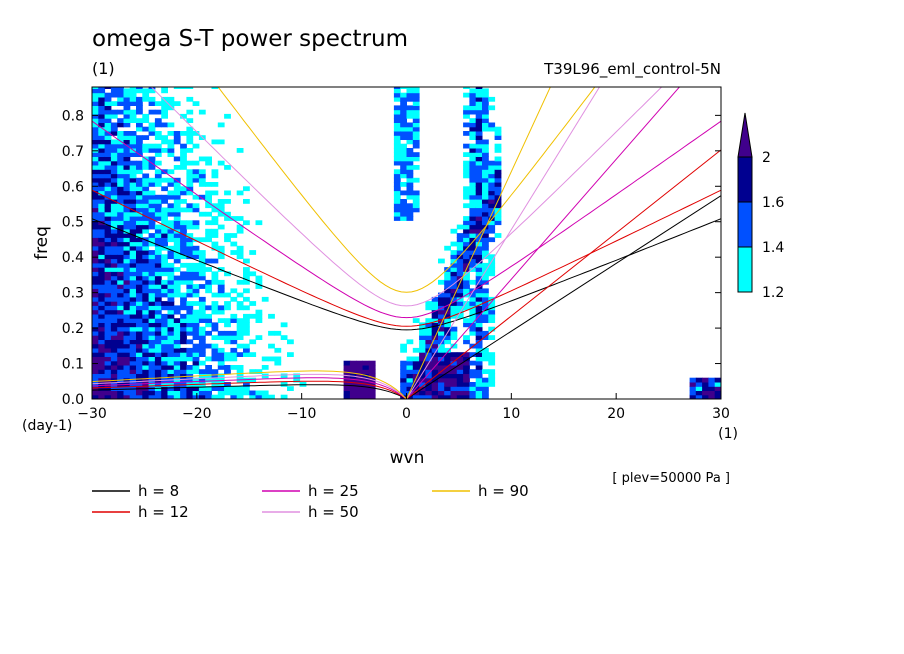 This screenshot has width=904, height=654. What do you see at coordinates (760, 206) in the screenshot?
I see `colorbar: 1.21.41.62` at bounding box center [760, 206].